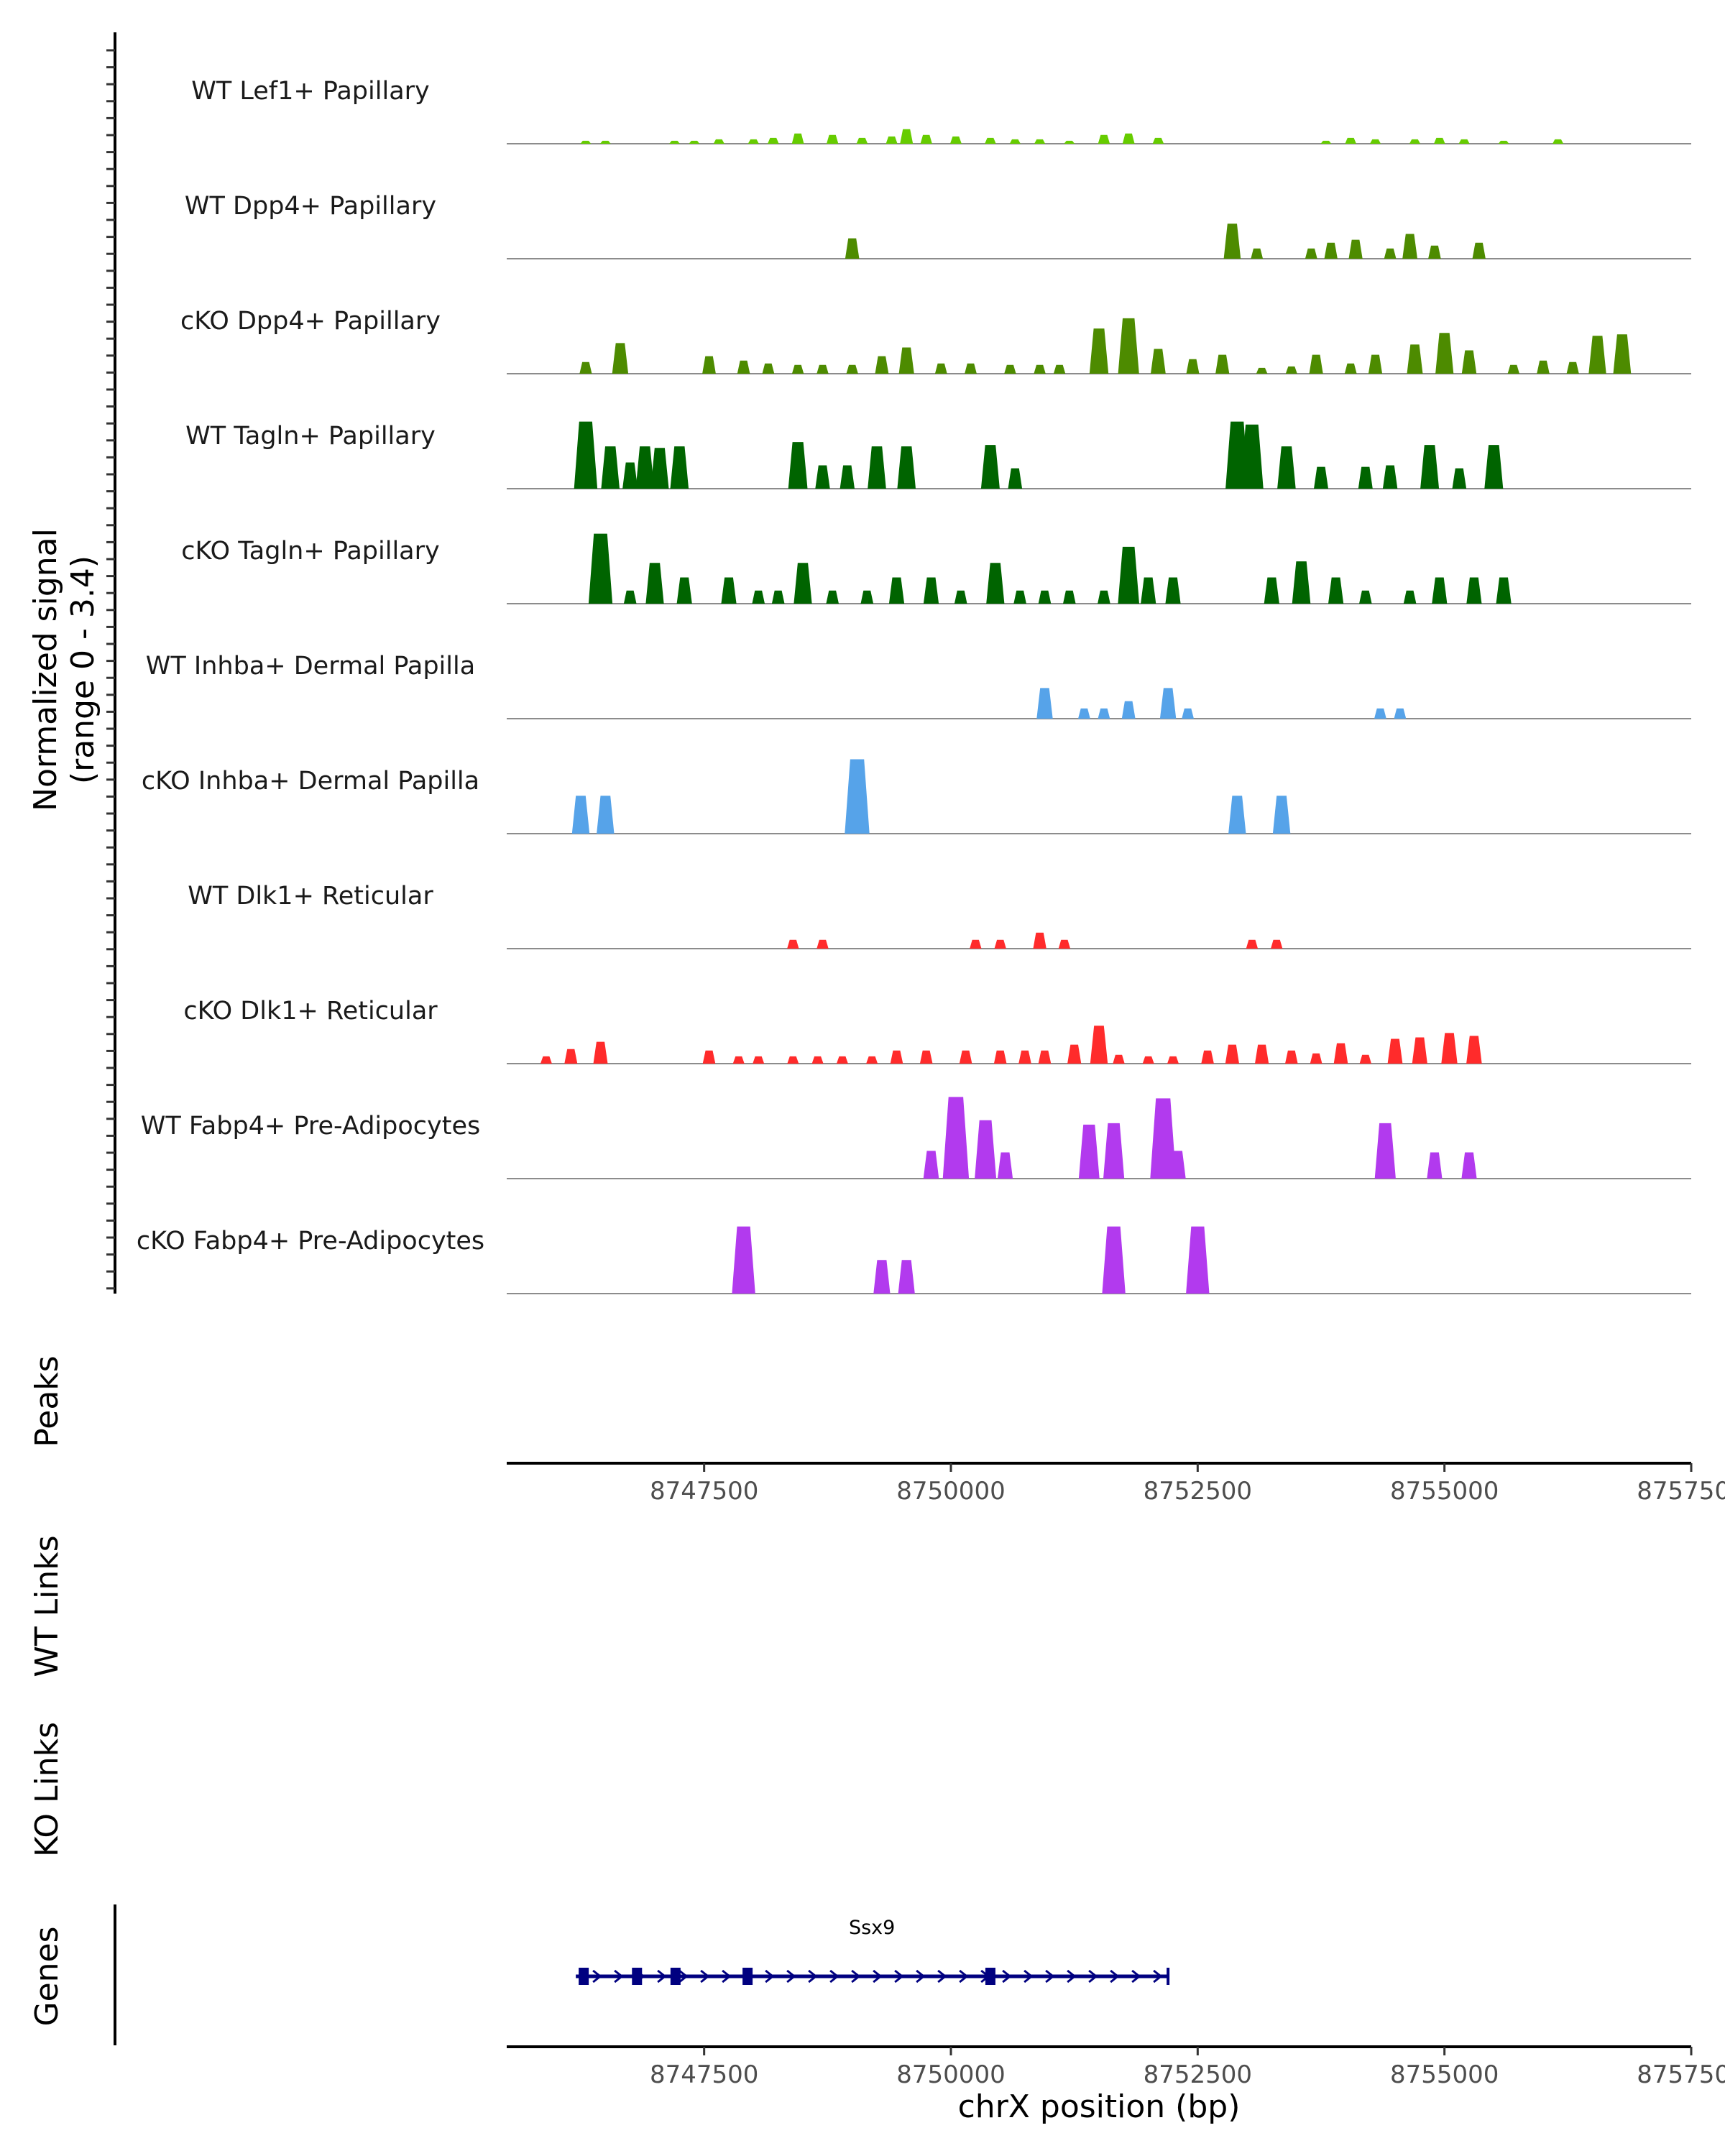 The width and height of the screenshot is (1725, 2156). I want to click on track-wt-inhba-dermal-papilla: WT Inhba+ Dermal Papilla, so click(918, 685).